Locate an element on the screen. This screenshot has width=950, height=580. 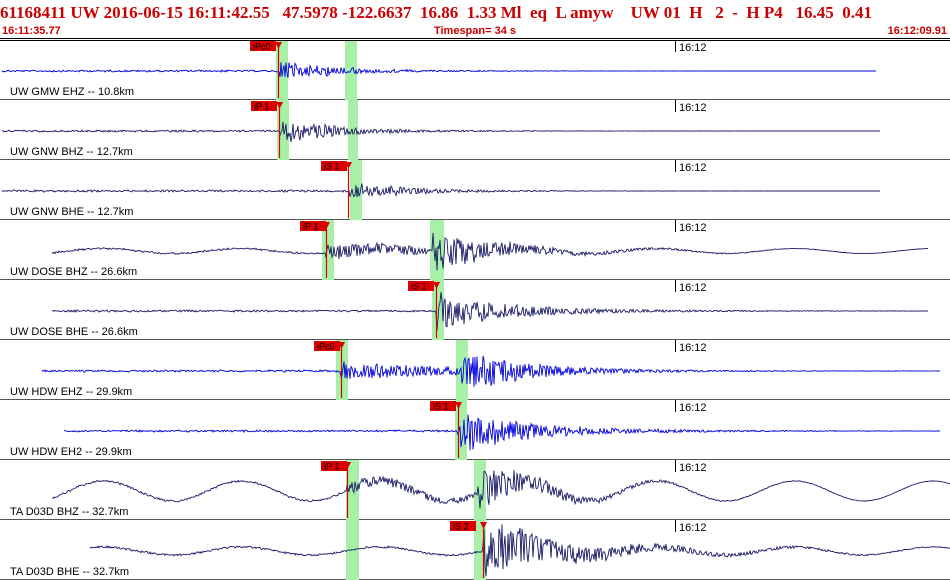
channel-label: UW DOSE BHE -- 26.6km is located at coordinates (74, 332).